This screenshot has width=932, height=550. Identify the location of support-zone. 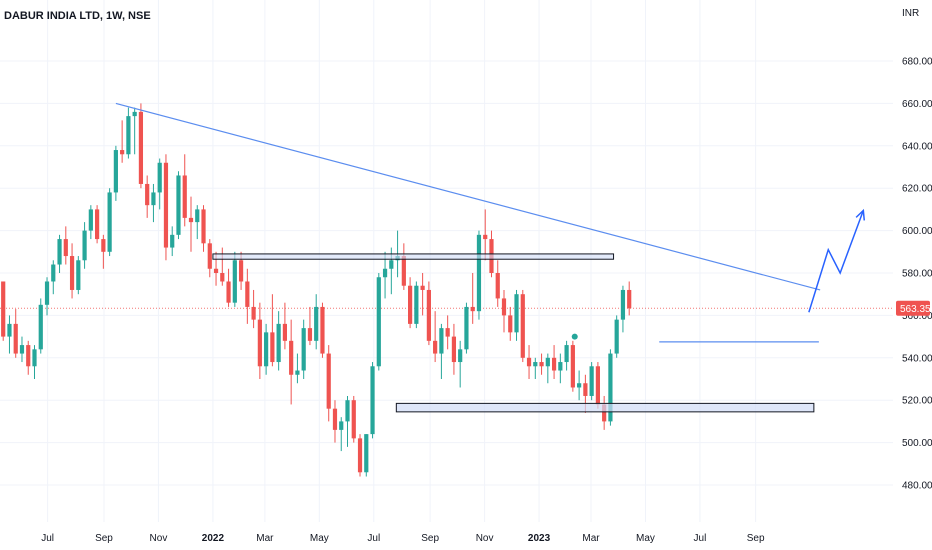
(605, 407).